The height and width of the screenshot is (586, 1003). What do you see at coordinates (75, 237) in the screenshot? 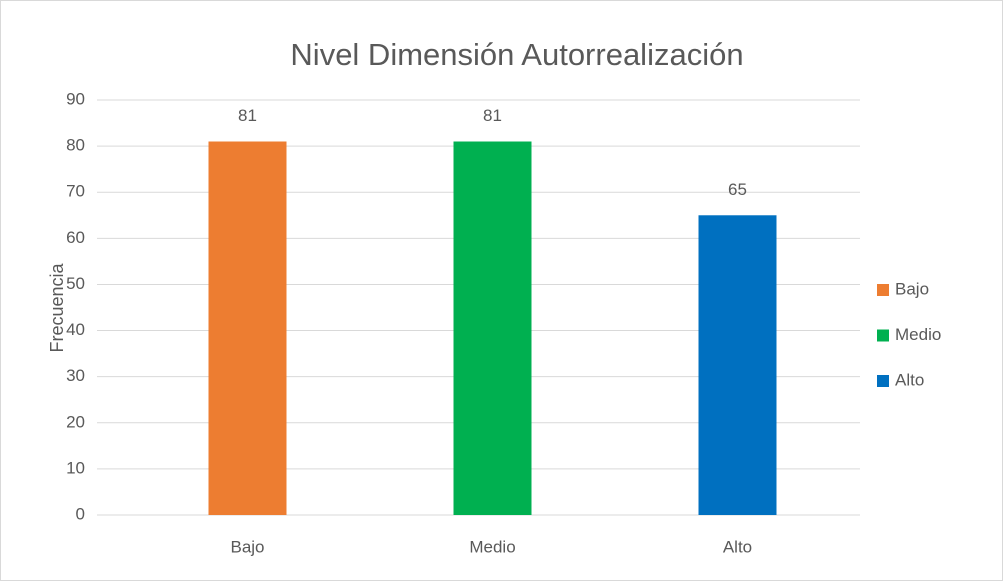
I see `y-tick-label: 60` at bounding box center [75, 237].